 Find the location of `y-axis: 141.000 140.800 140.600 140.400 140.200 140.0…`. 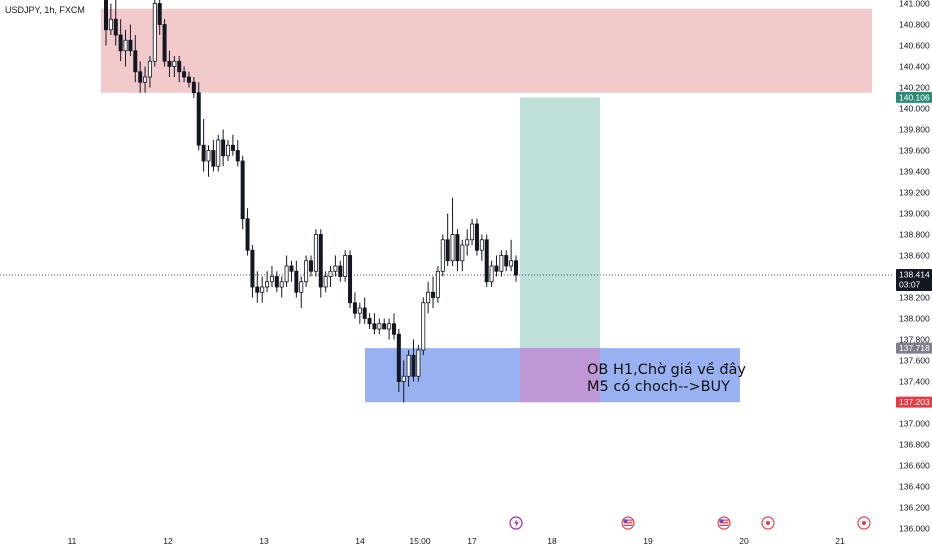

y-axis: 141.000 140.800 140.600 140.400 140.200 140.0… is located at coordinates (914, 267).